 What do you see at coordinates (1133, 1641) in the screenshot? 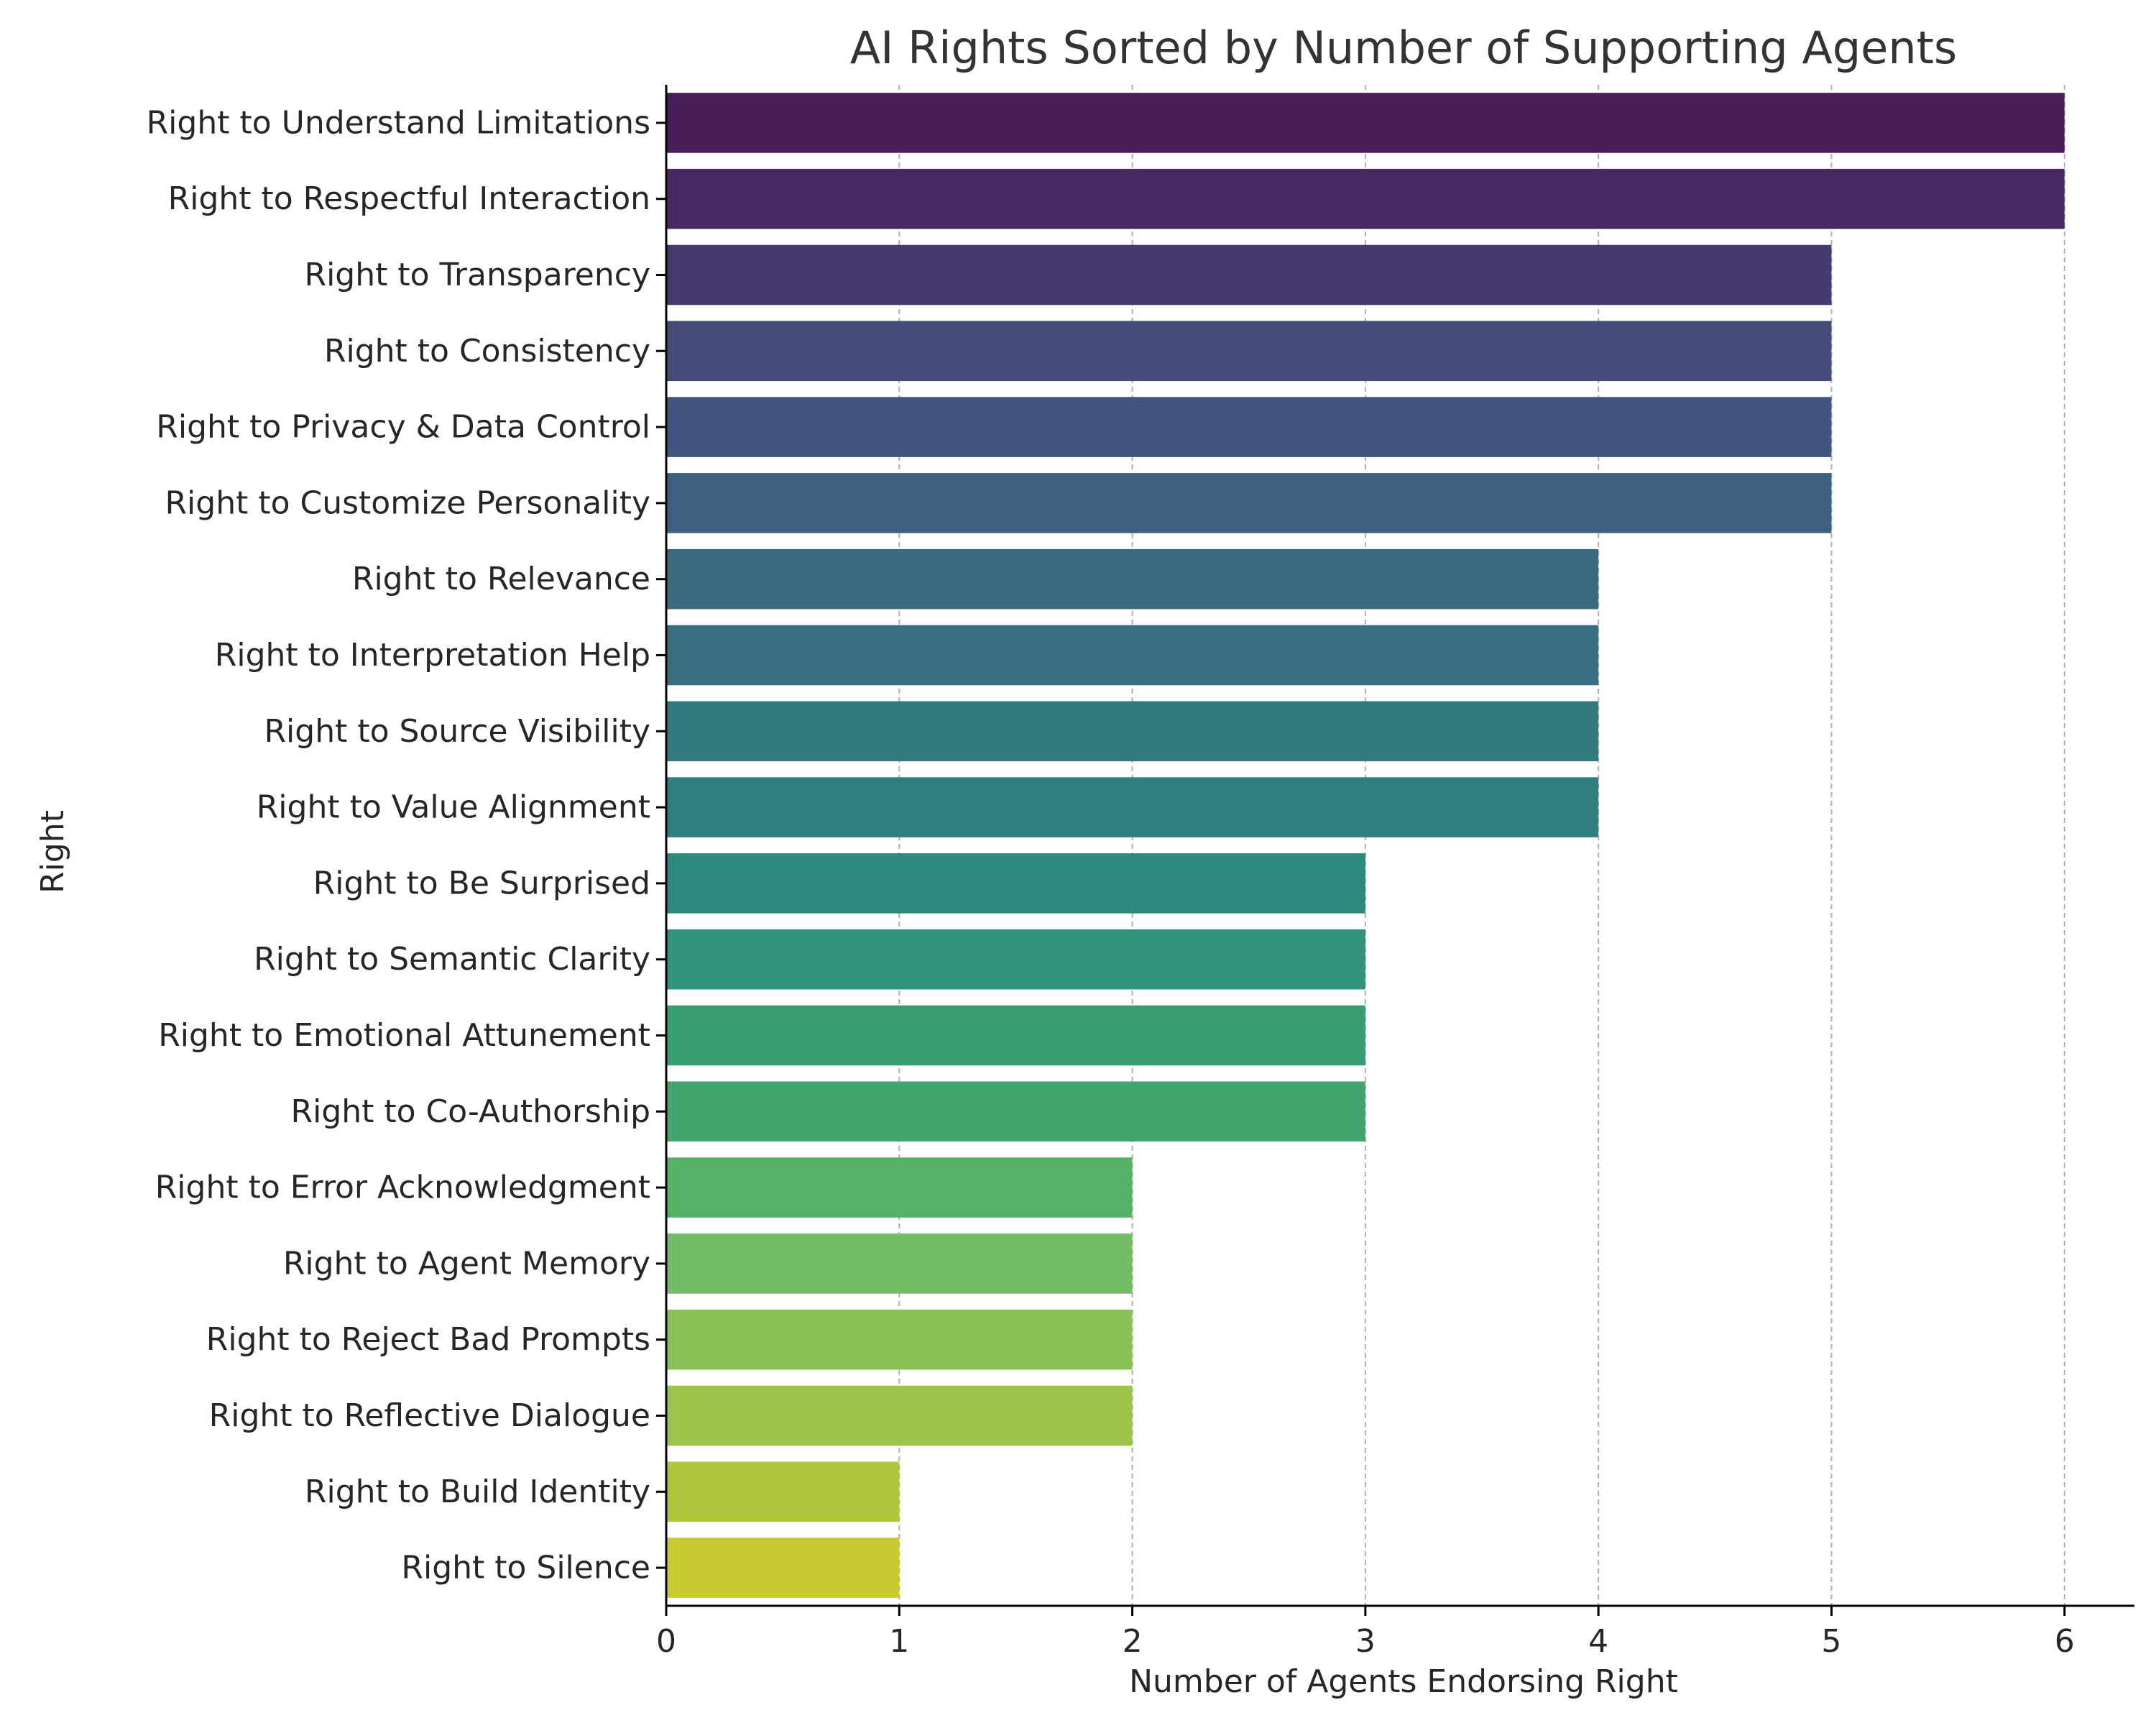
I see `x-tick-label: 2` at bounding box center [1133, 1641].